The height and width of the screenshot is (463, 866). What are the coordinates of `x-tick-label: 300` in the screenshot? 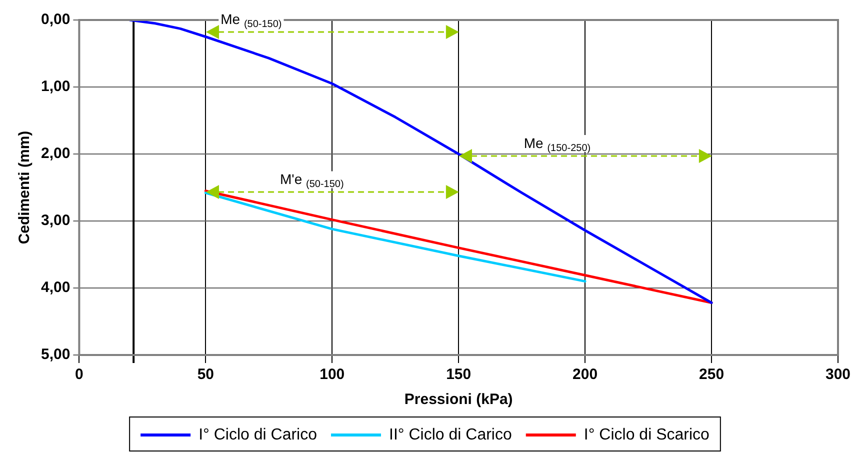 It's located at (838, 375).